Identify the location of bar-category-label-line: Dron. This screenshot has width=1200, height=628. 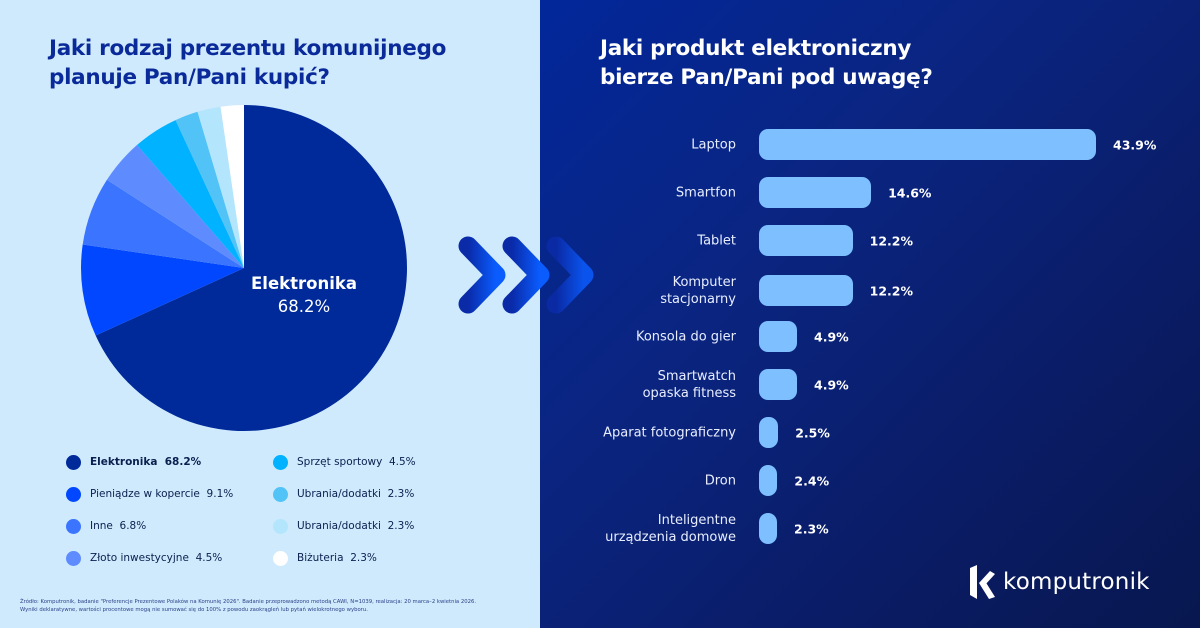
(720, 481).